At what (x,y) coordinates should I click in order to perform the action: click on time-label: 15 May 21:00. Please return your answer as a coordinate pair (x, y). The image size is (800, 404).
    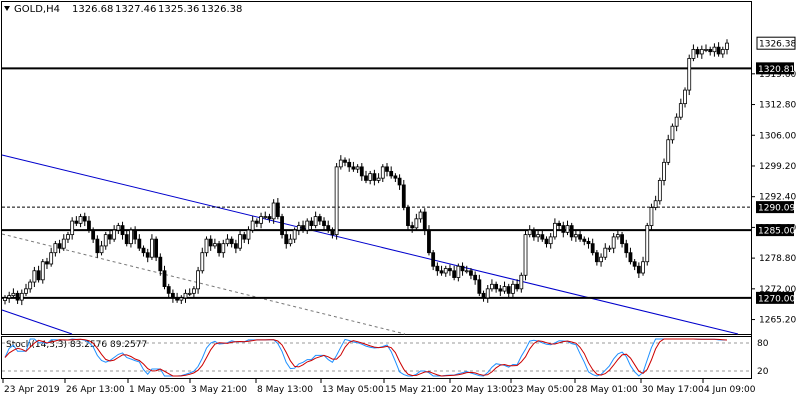
    Looking at the image, I should click on (416, 390).